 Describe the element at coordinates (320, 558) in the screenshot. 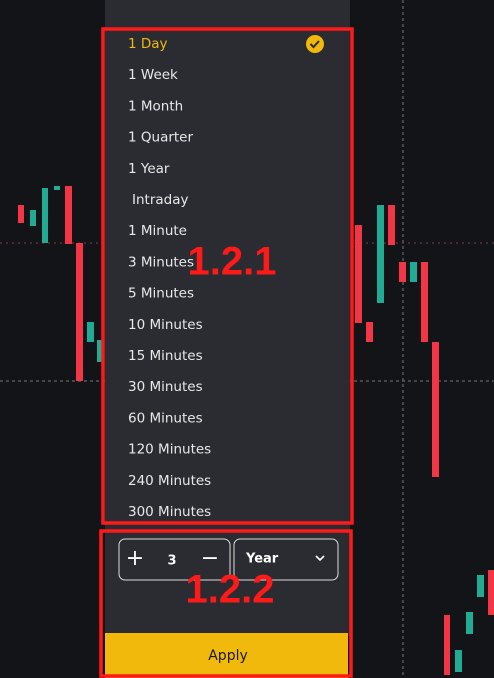

I see `chevron` at that location.